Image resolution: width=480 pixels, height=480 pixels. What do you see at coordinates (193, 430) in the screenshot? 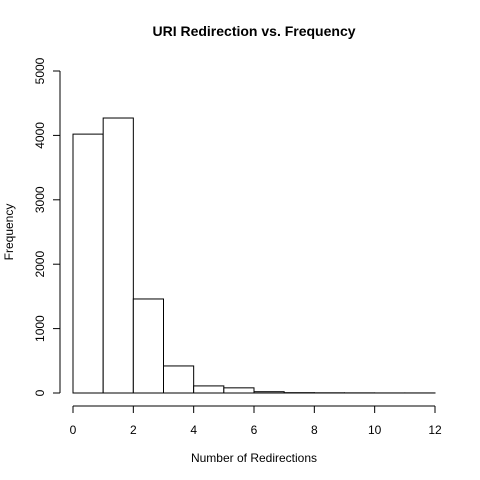
I see `x-tick-label: 4` at bounding box center [193, 430].